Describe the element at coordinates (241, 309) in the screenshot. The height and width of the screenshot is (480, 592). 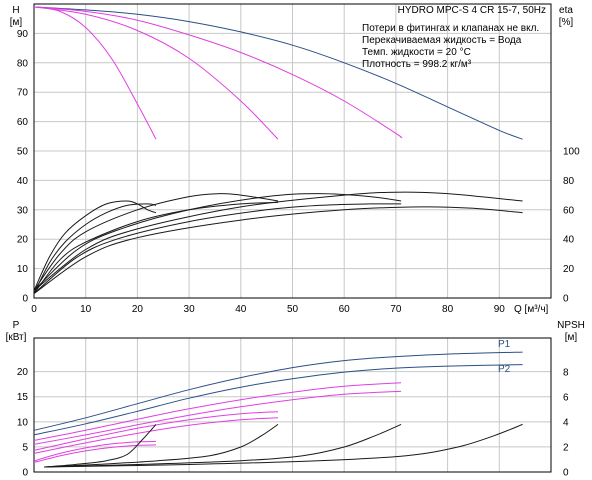
I see `top-x-tick-label: 40` at that location.